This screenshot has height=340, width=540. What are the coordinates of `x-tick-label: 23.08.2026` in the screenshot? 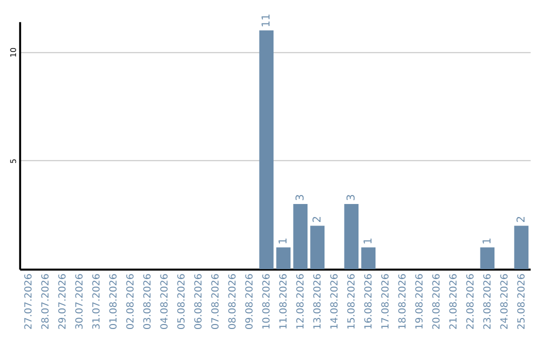 It's located at (488, 302).